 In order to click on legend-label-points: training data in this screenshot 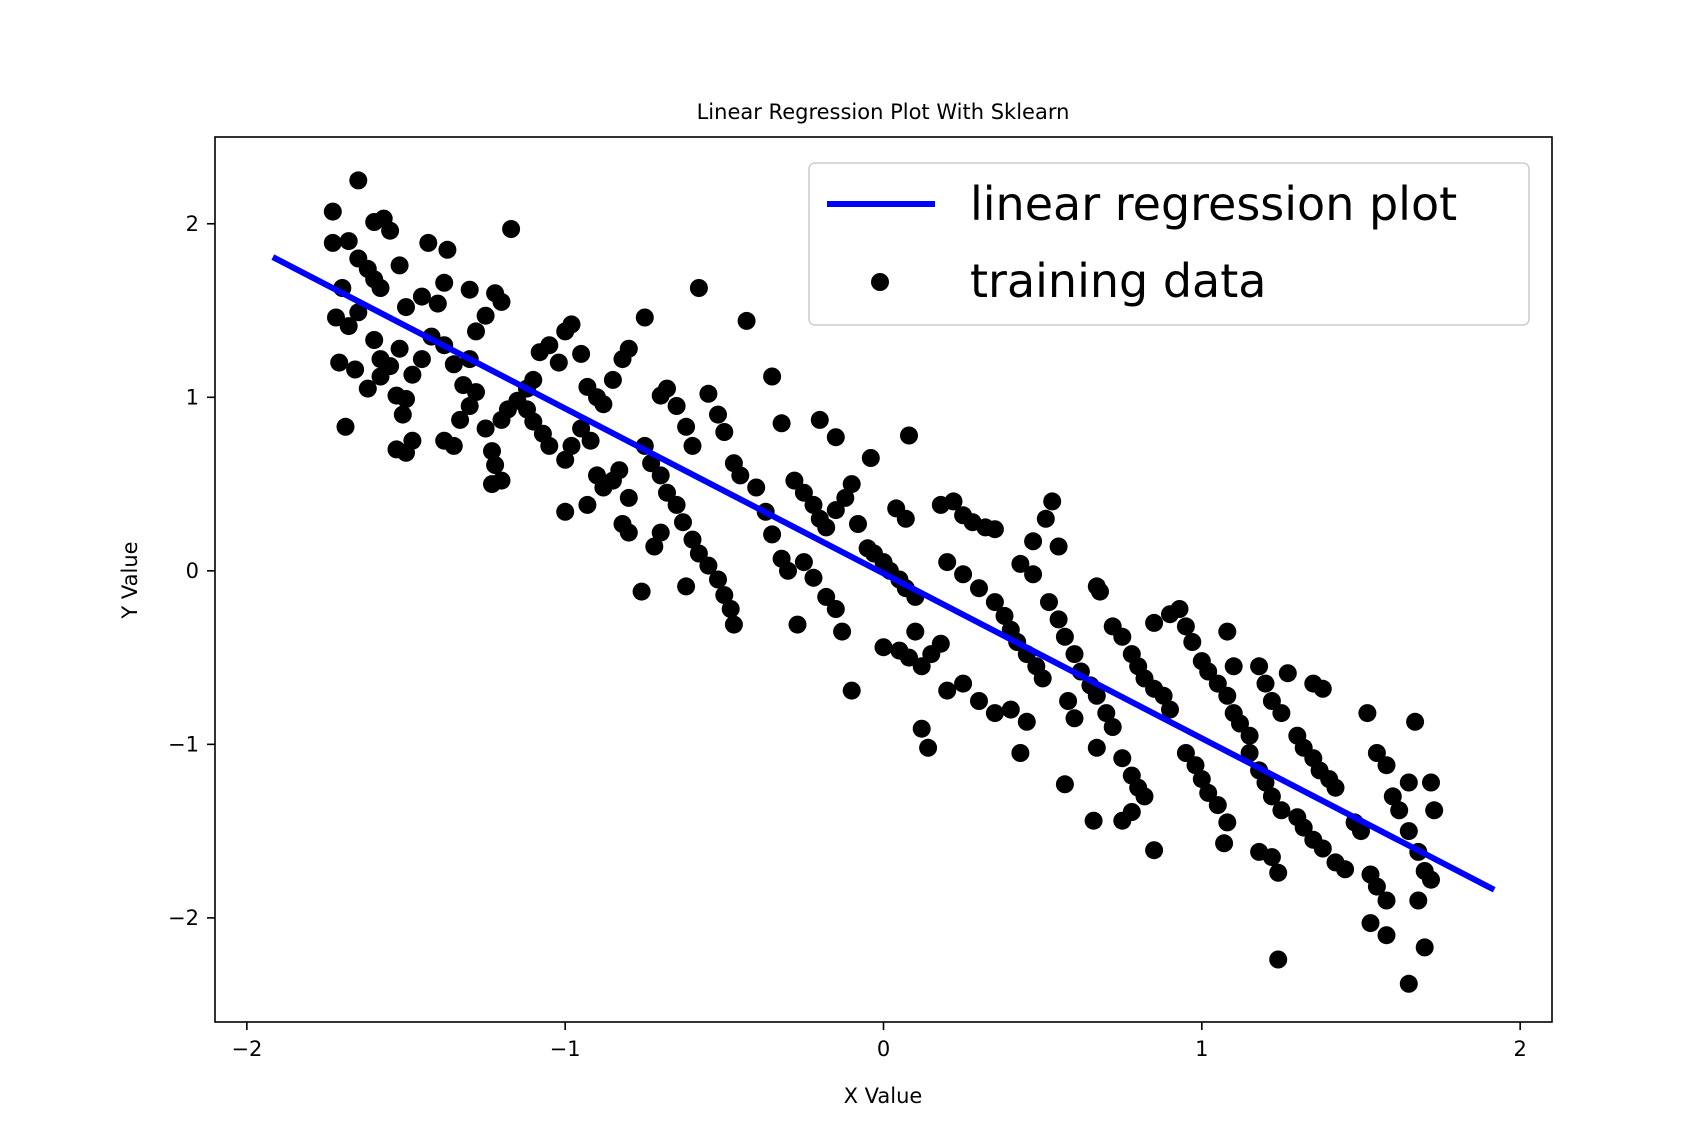, I will do `click(1118, 281)`.